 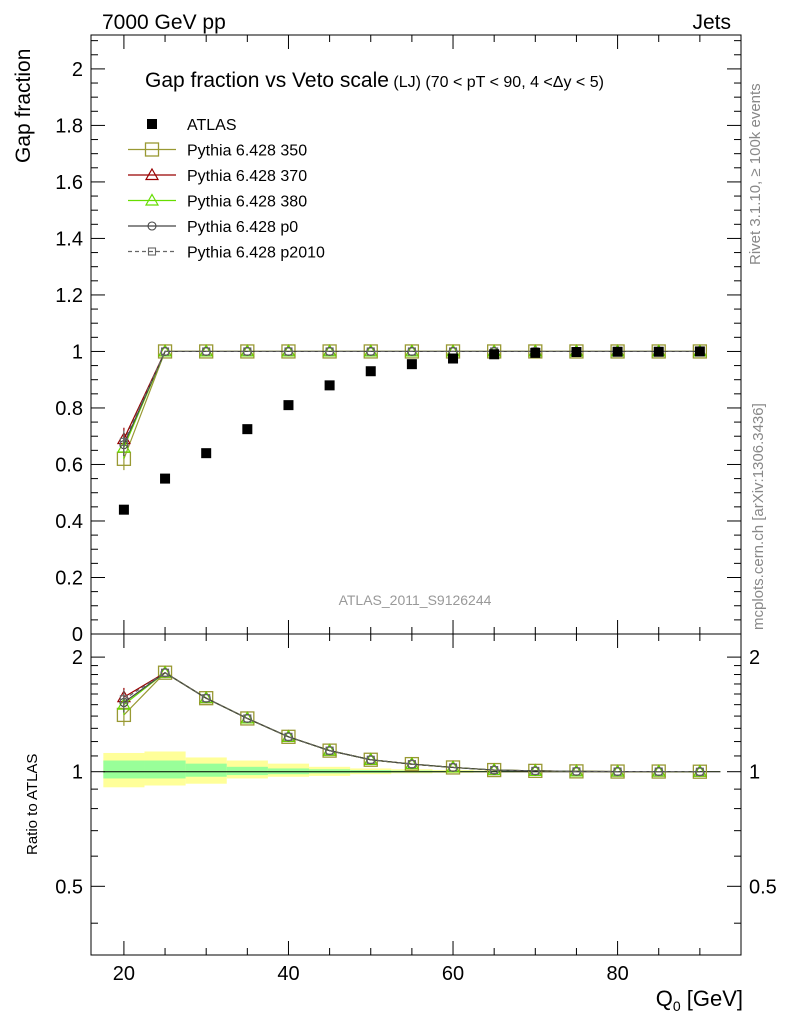 What do you see at coordinates (69, 578) in the screenshot?
I see `main-ytick-label: 0.2` at bounding box center [69, 578].